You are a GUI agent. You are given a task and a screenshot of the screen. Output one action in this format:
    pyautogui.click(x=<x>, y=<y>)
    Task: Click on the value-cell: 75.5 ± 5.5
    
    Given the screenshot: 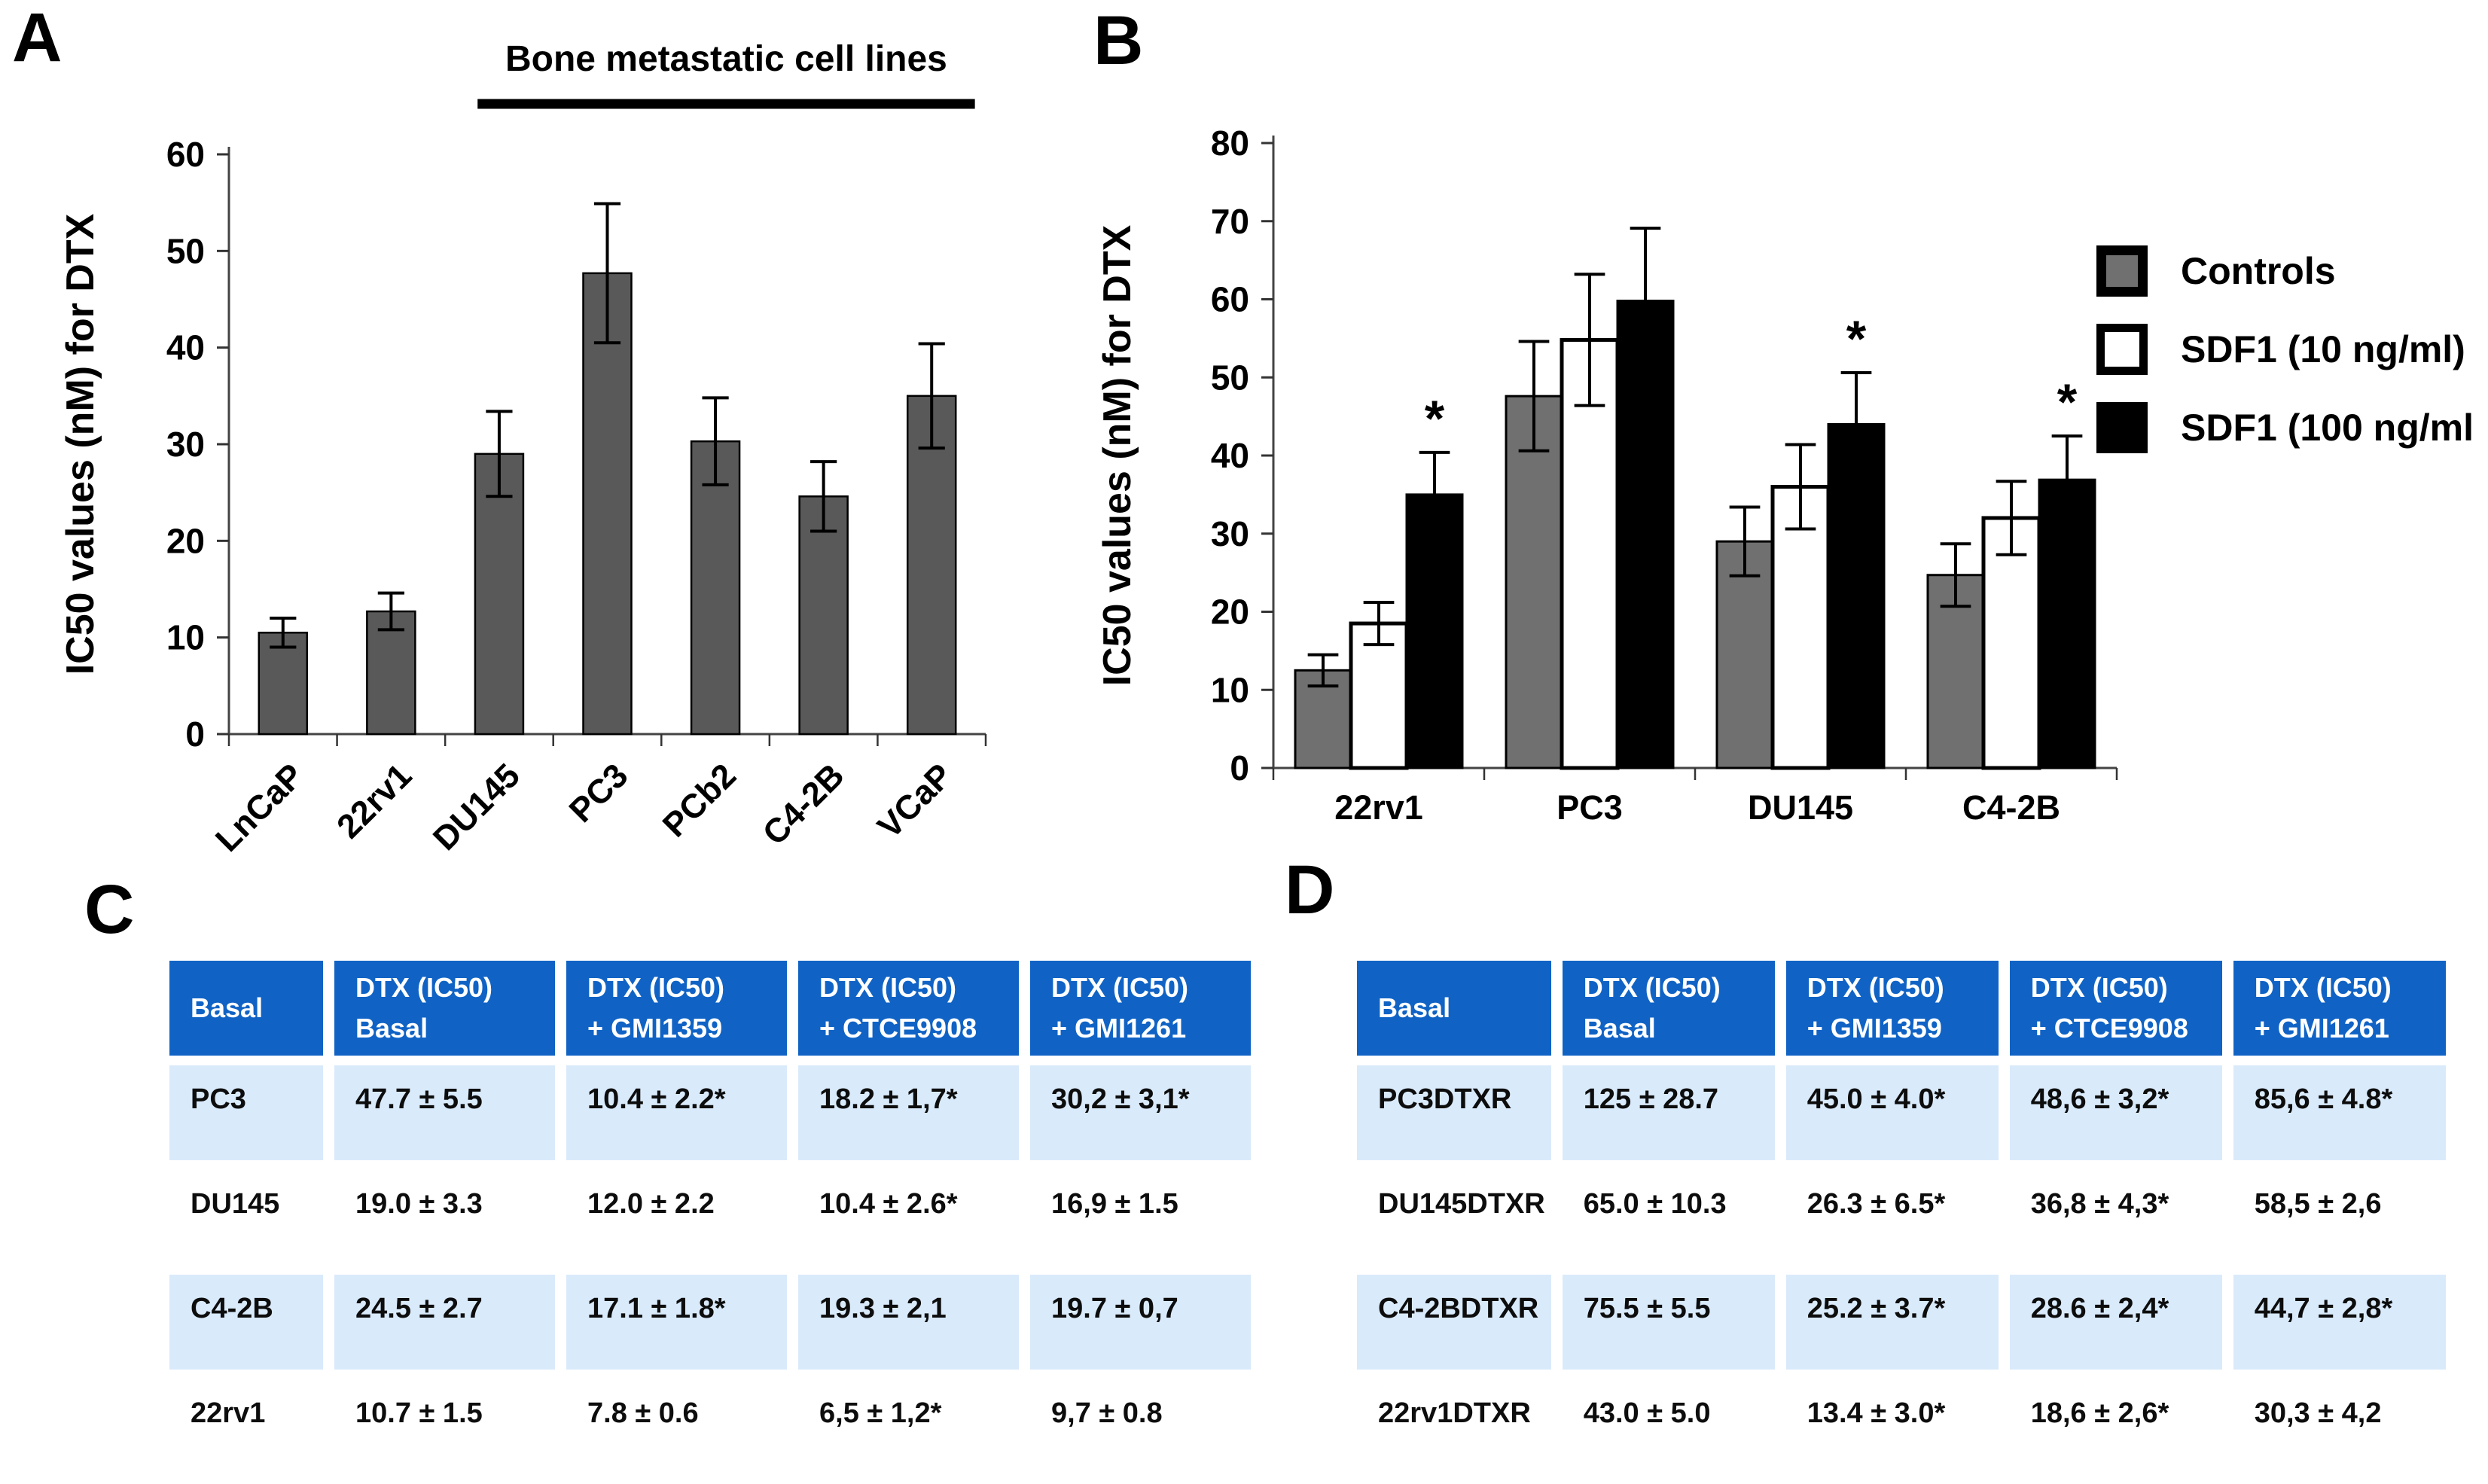 What is the action you would take?
    pyautogui.click(x=1669, y=1322)
    